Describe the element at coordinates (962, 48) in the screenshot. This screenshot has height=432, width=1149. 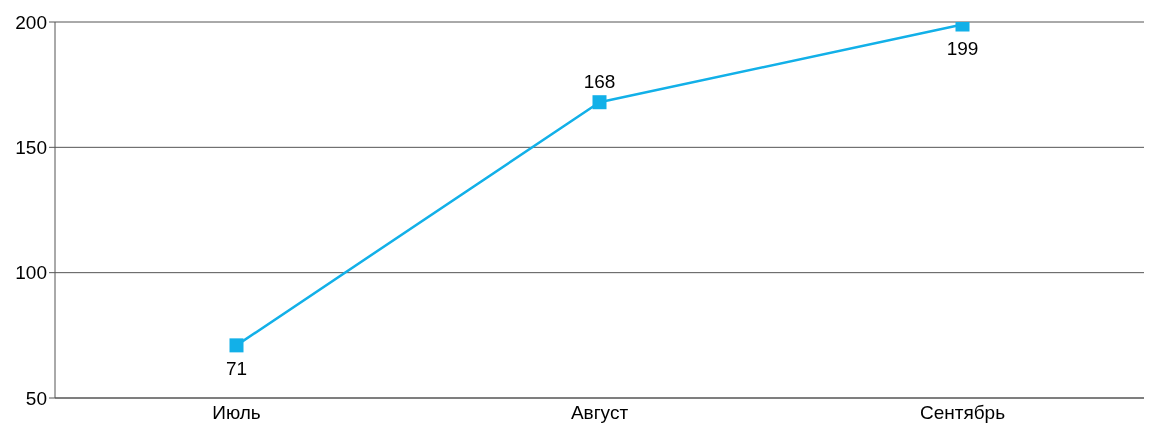
I see `data-label: 199` at that location.